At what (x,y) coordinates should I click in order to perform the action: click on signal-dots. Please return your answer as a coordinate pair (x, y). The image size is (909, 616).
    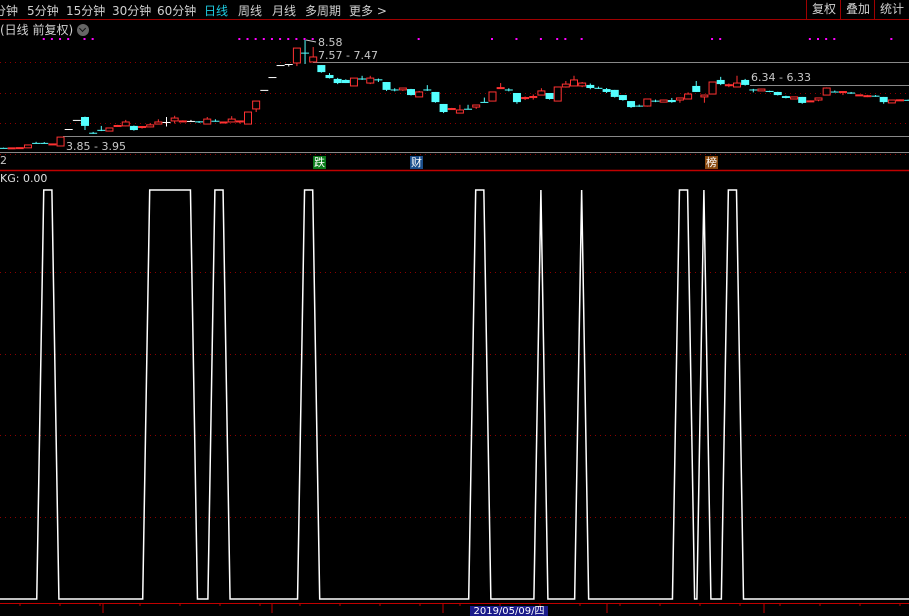
    Looking at the image, I should click on (467, 39).